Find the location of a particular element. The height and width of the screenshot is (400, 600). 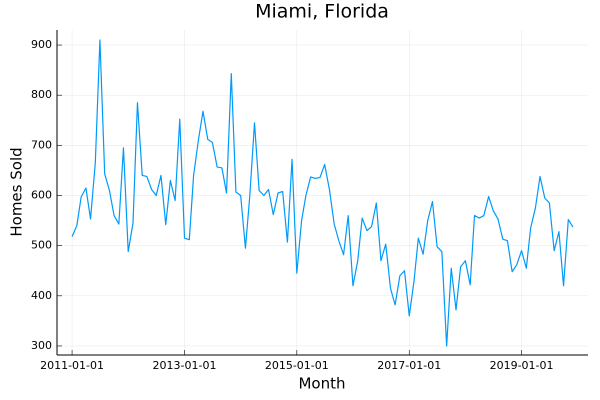

y-tick-label: 900 is located at coordinates (41, 44).